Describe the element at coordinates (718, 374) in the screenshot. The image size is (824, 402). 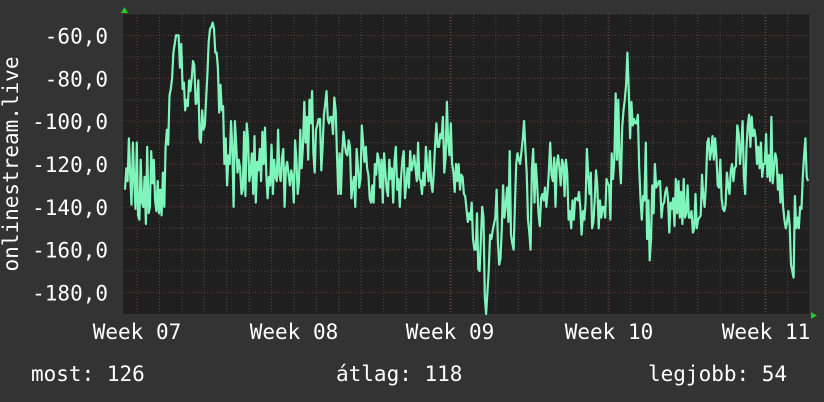
I see `best-value: legjobb: 54` at that location.